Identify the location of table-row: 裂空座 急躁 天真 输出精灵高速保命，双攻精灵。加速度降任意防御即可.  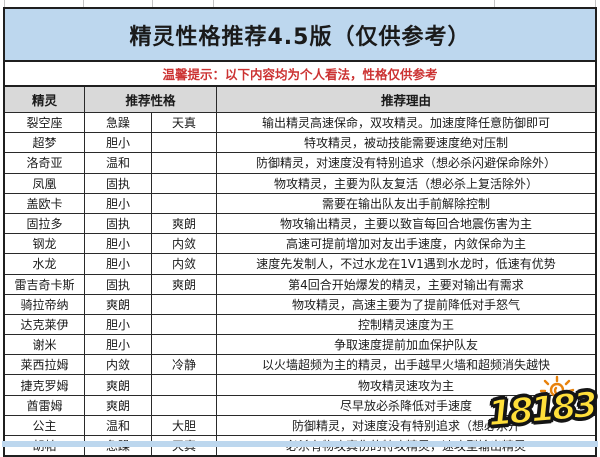
(300, 123).